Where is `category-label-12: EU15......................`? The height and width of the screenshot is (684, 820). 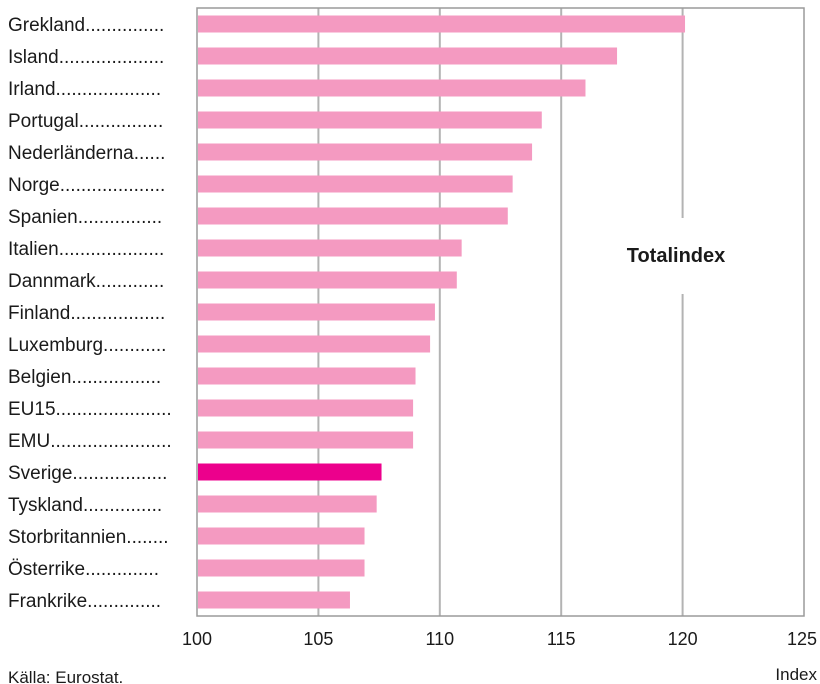 category-label-12: EU15...................... is located at coordinates (90, 409).